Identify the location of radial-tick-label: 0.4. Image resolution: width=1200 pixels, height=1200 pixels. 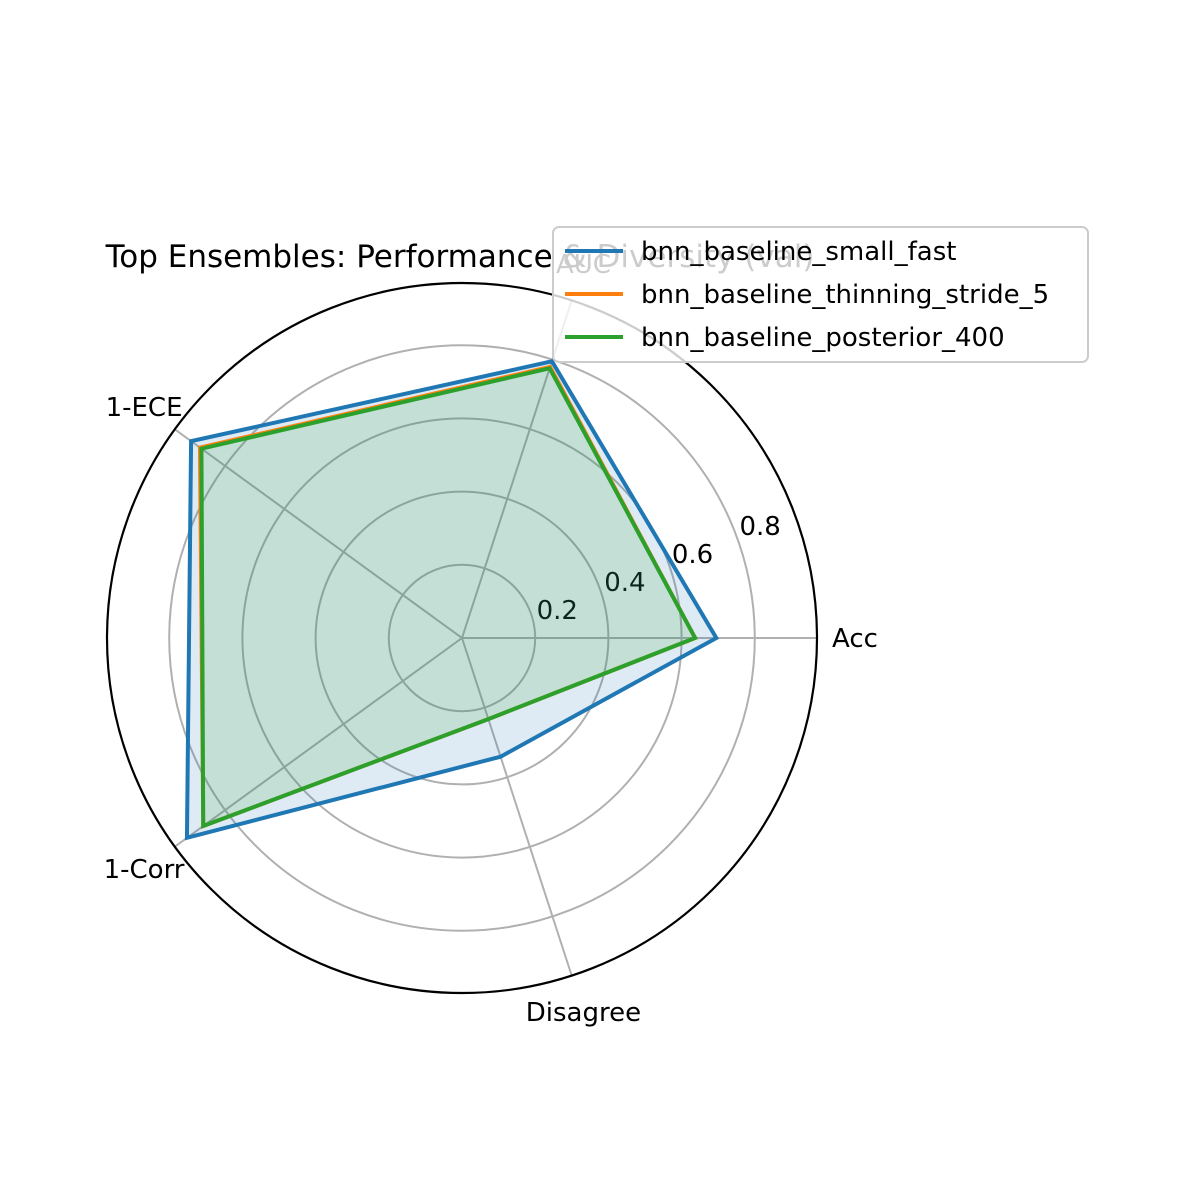
(624, 583).